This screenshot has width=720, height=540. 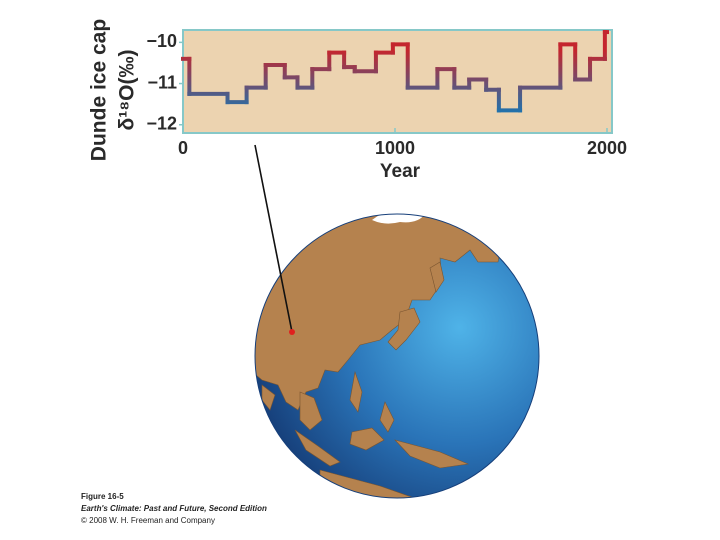 What do you see at coordinates (161, 41) in the screenshot?
I see `y-tick-label: −10` at bounding box center [161, 41].